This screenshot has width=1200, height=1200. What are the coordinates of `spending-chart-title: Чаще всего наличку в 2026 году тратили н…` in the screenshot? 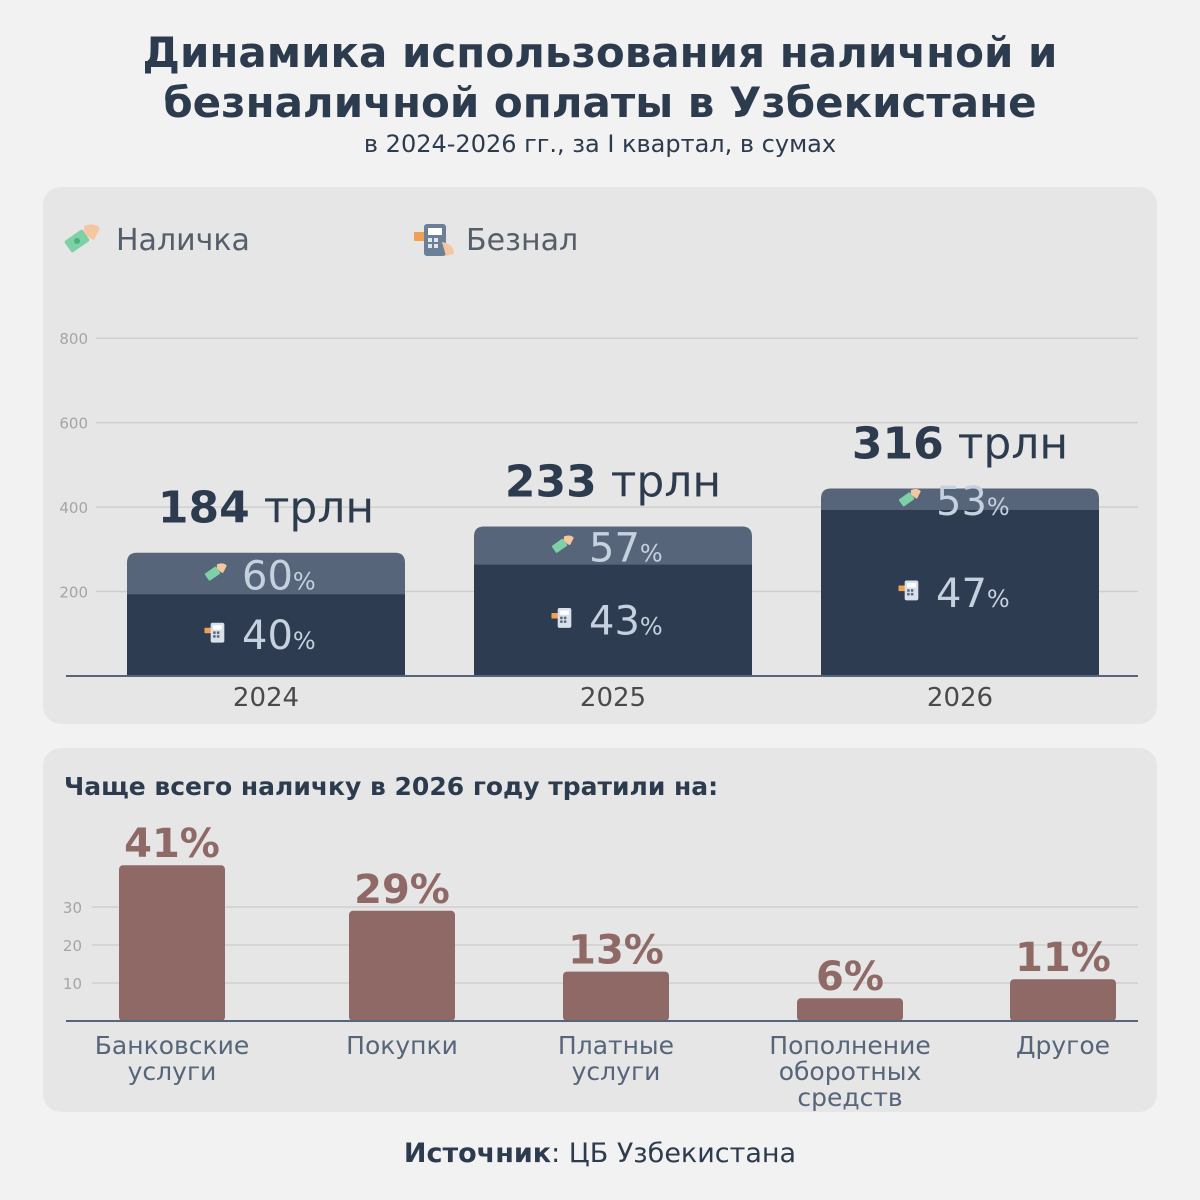 It's located at (391, 786).